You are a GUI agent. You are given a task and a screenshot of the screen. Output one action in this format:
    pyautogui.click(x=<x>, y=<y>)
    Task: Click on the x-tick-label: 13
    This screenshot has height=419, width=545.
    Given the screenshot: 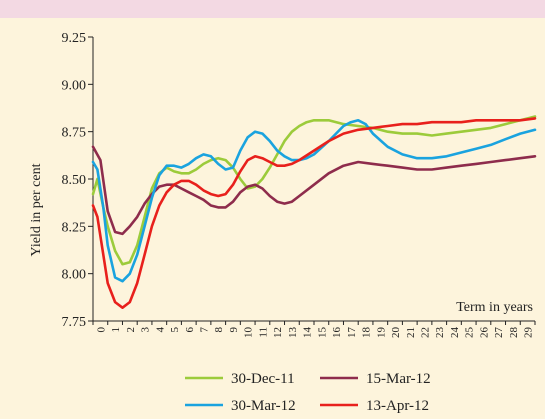 What is the action you would take?
    pyautogui.click(x=293, y=333)
    